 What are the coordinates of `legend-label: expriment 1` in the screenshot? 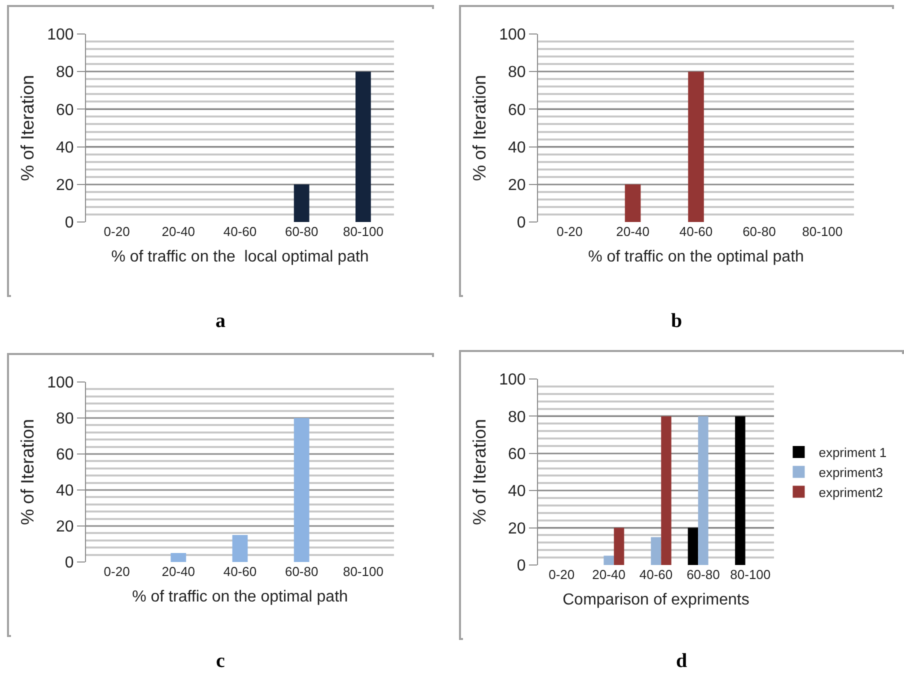 It's located at (852, 452).